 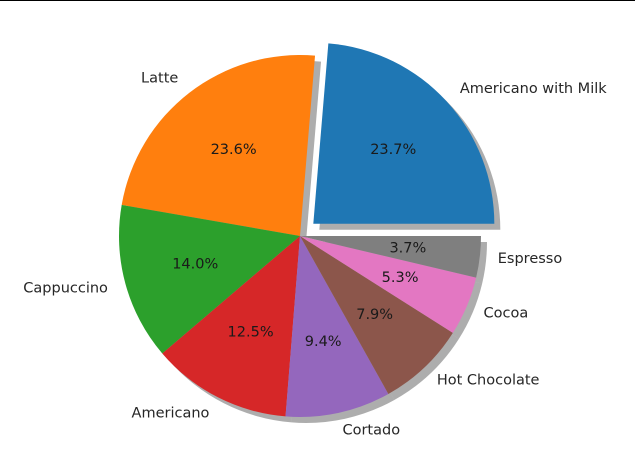 What do you see at coordinates (371, 431) in the screenshot?
I see `label-cortado: Cortado` at bounding box center [371, 431].